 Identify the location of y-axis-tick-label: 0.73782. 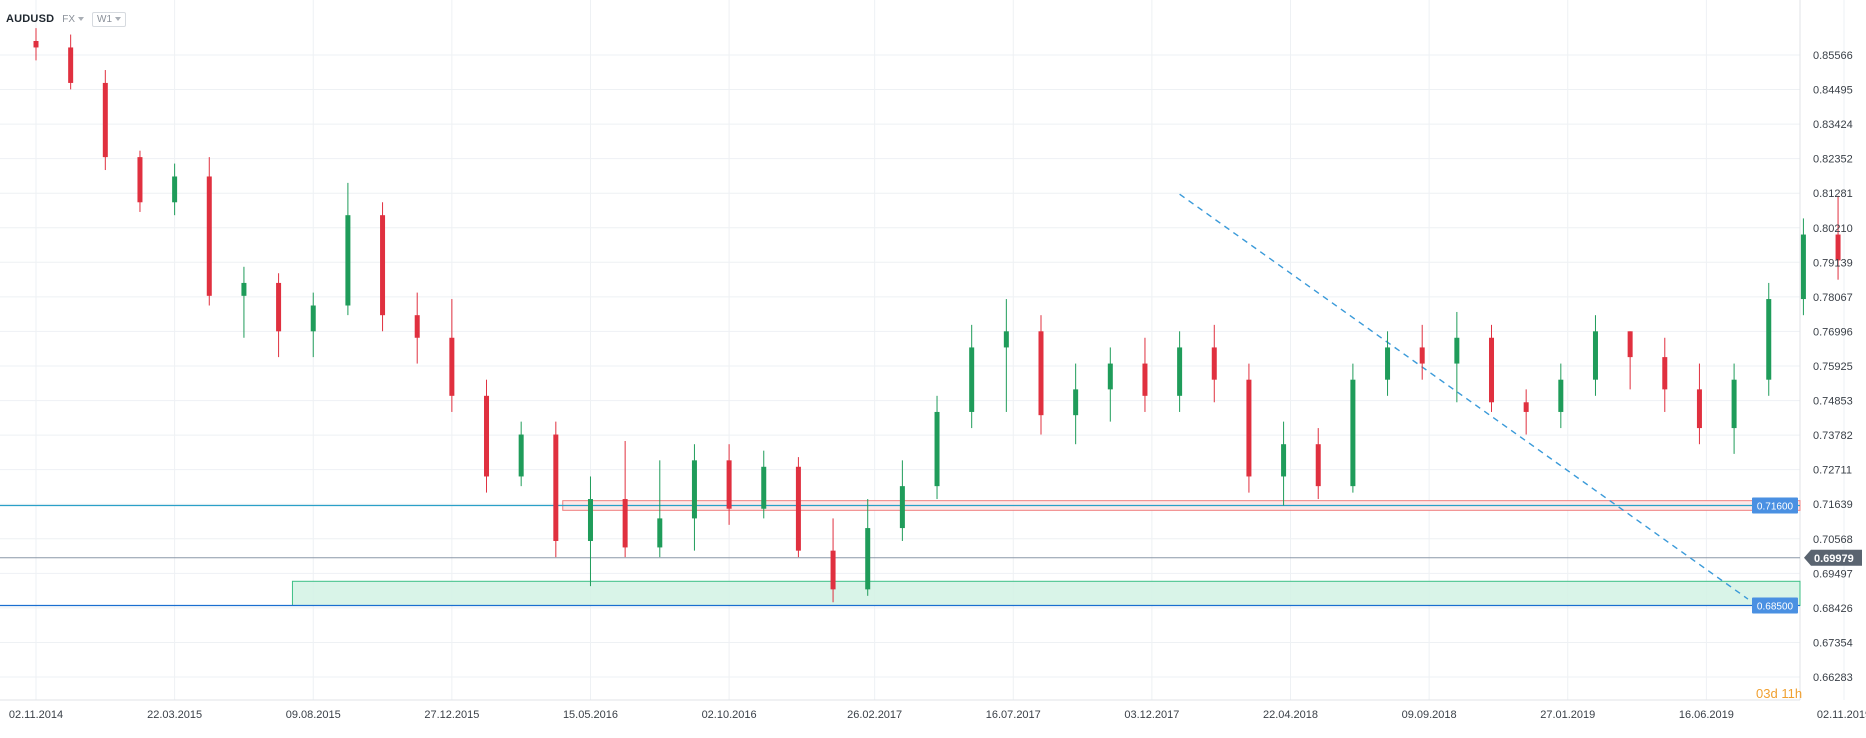
(1833, 436).